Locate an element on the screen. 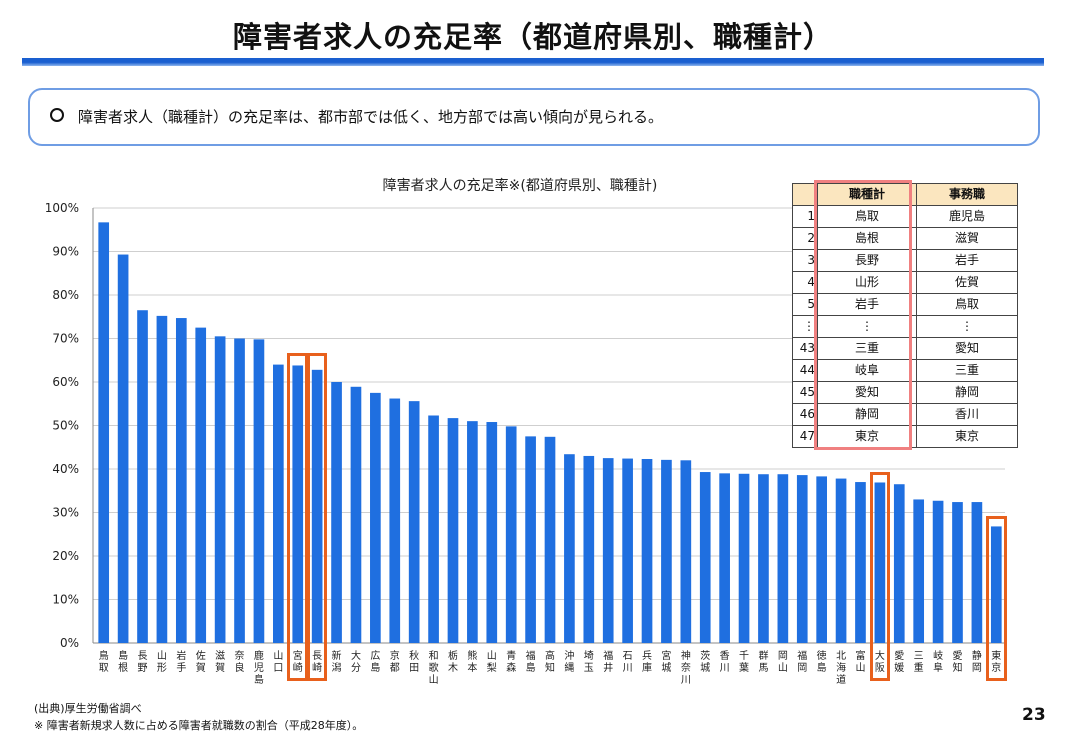 This screenshot has height=744, width=1066. x-tick-label: 熊本 is located at coordinates (472, 661).